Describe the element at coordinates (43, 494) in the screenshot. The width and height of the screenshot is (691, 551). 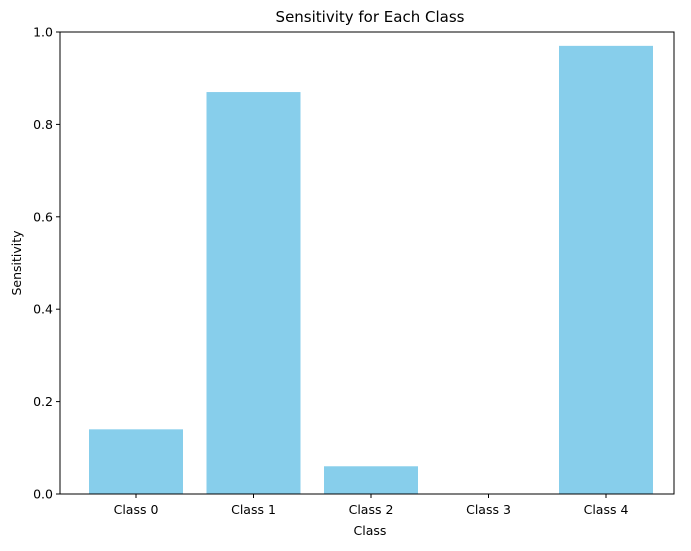
I see `y-tick-label: 0.0` at that location.